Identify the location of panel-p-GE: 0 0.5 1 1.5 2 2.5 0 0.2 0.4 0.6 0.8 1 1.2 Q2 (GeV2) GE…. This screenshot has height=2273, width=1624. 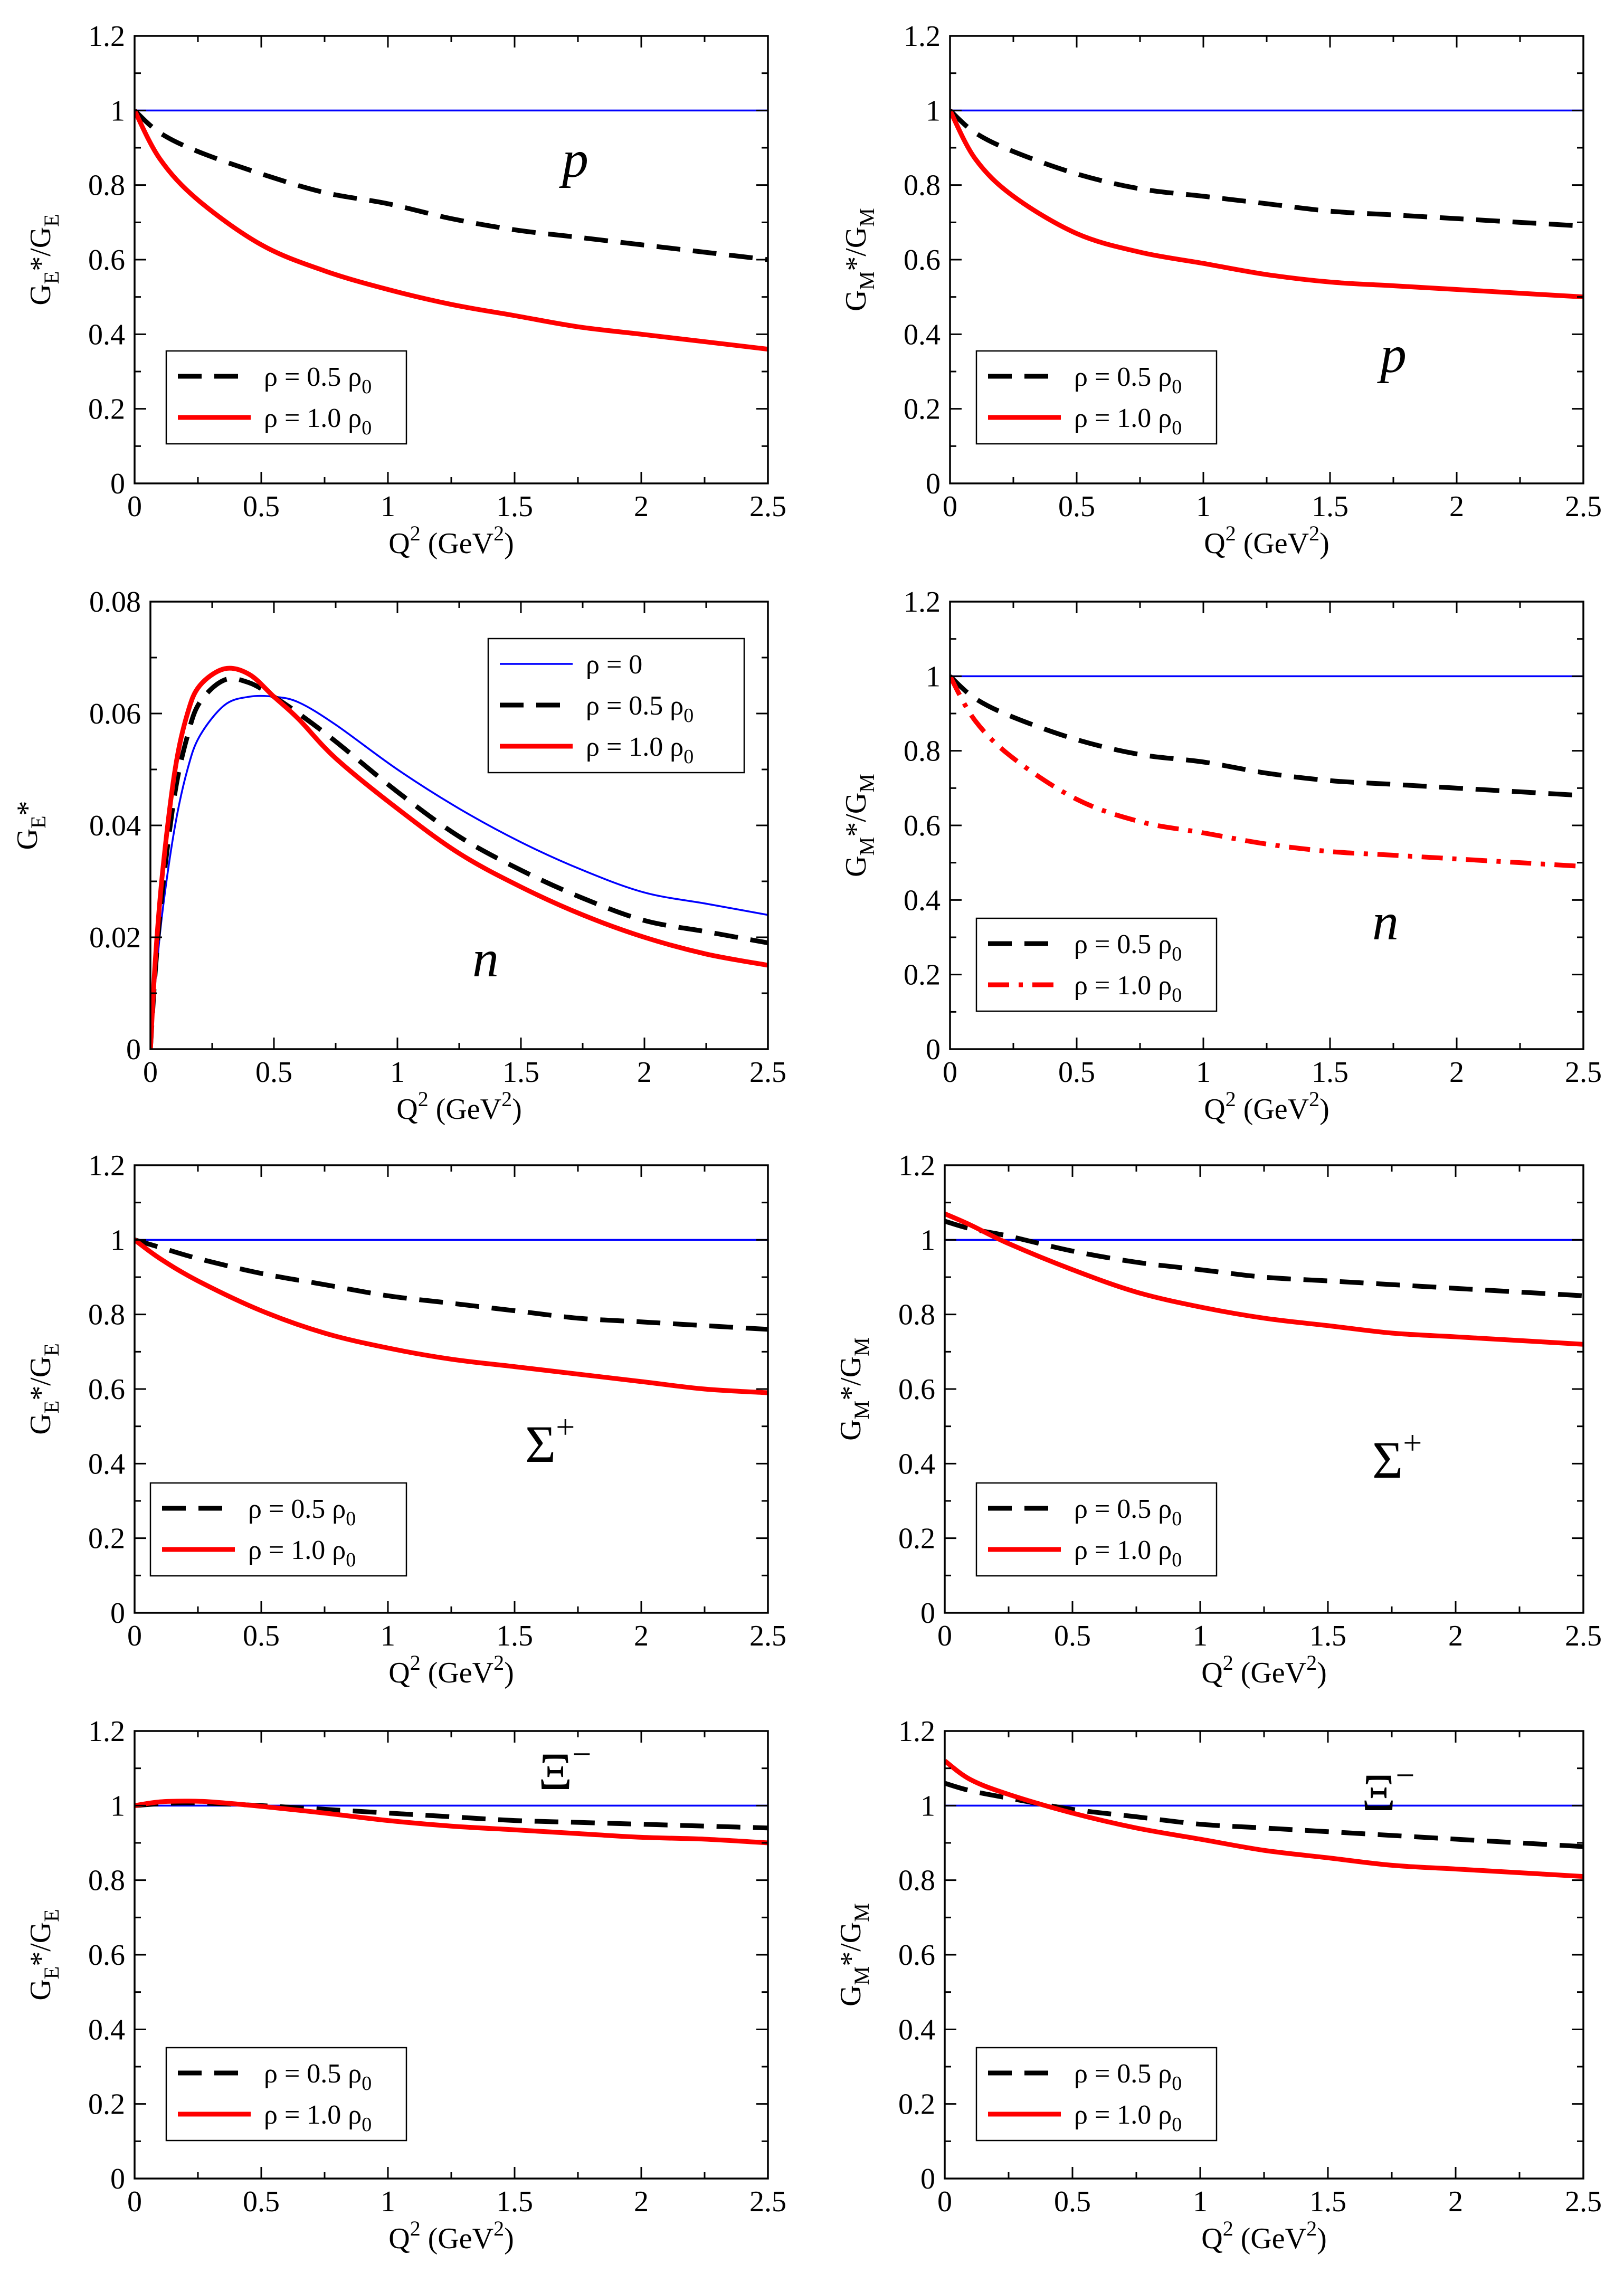
(405, 290).